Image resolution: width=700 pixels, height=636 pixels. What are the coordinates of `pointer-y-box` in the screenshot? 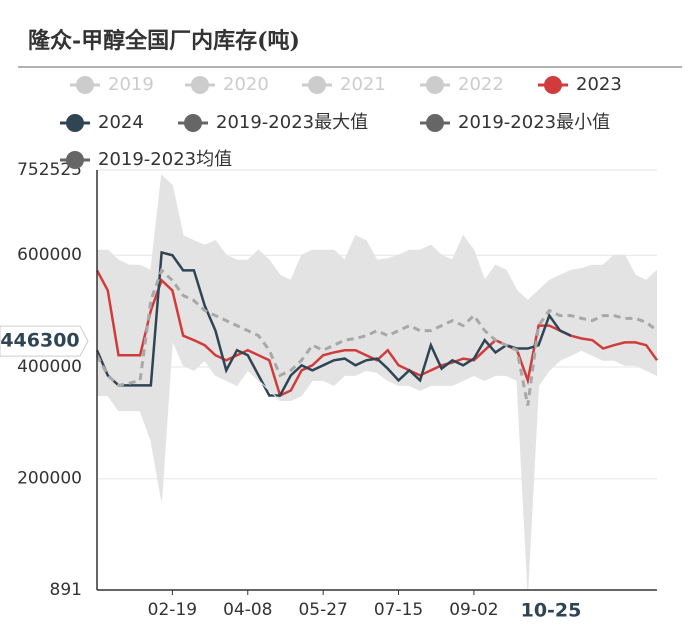 It's located at (44, 341).